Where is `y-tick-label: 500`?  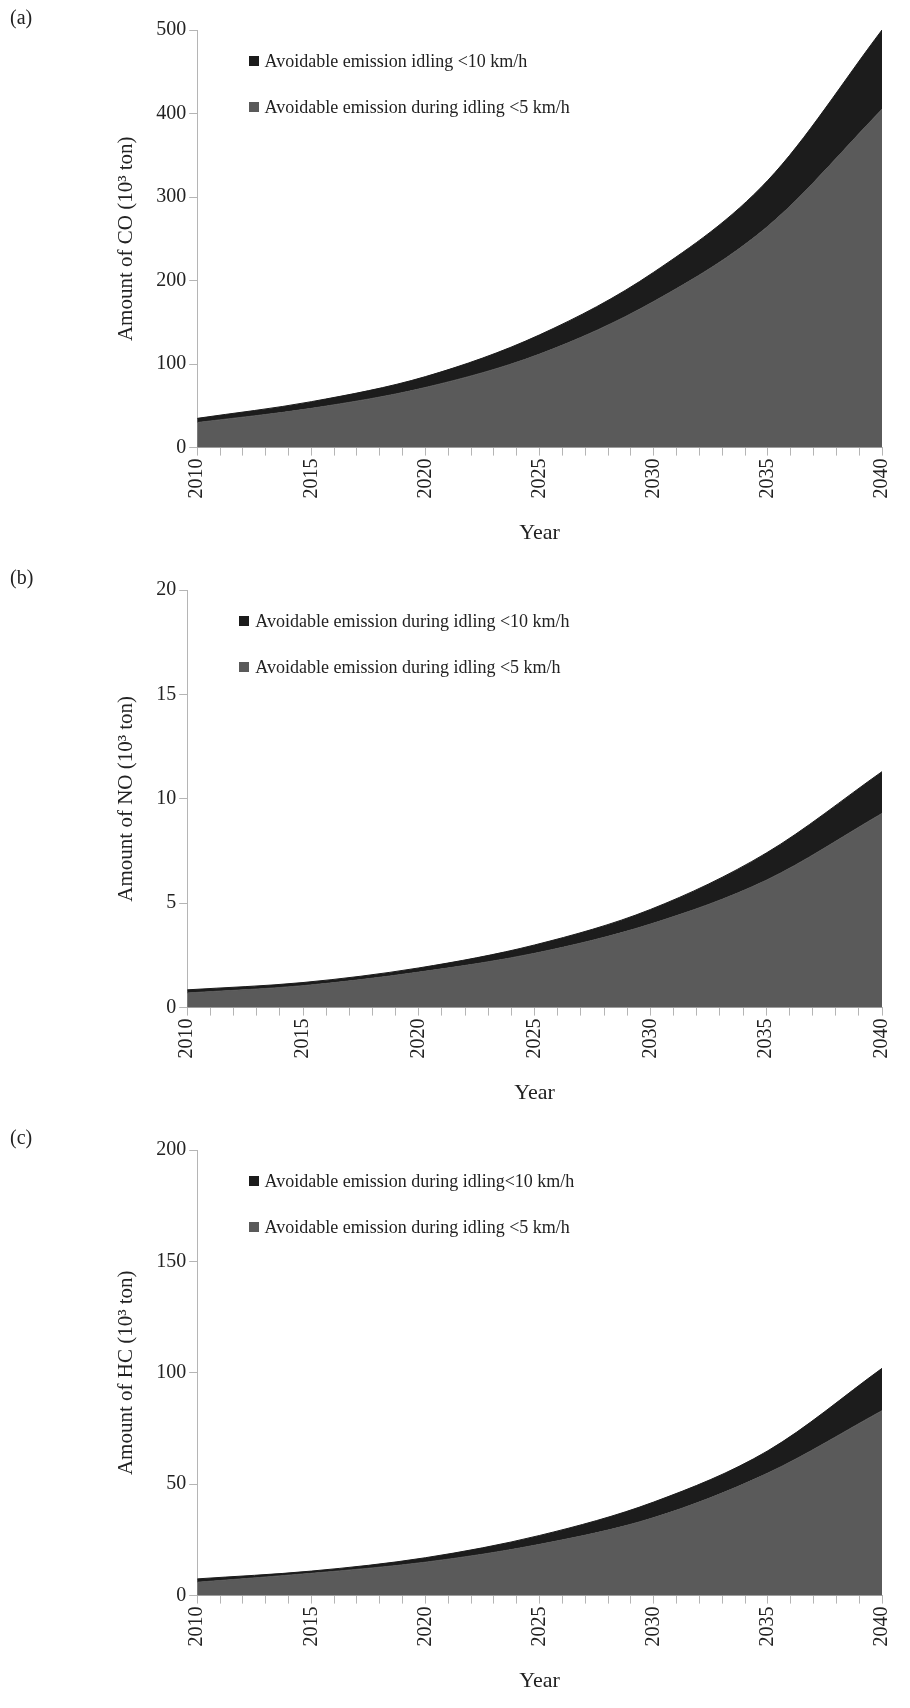
y-tick-label: 500 is located at coordinates (171, 28).